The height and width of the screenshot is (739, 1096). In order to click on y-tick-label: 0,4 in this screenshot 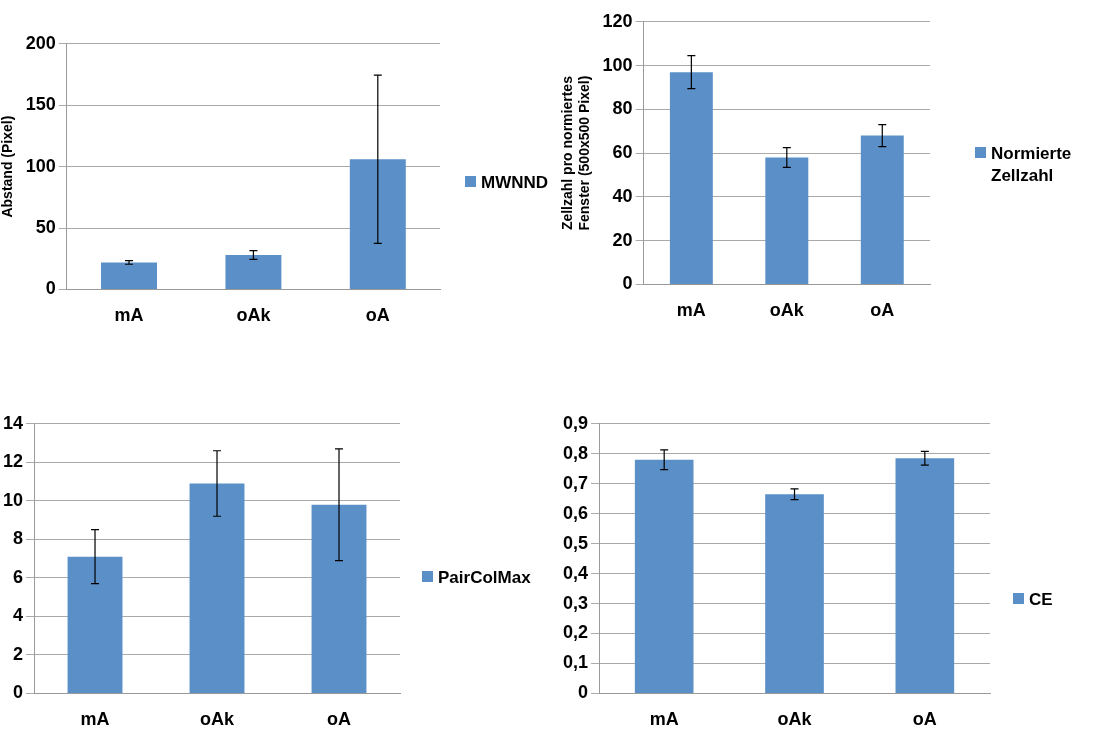, I will do `click(575, 572)`.